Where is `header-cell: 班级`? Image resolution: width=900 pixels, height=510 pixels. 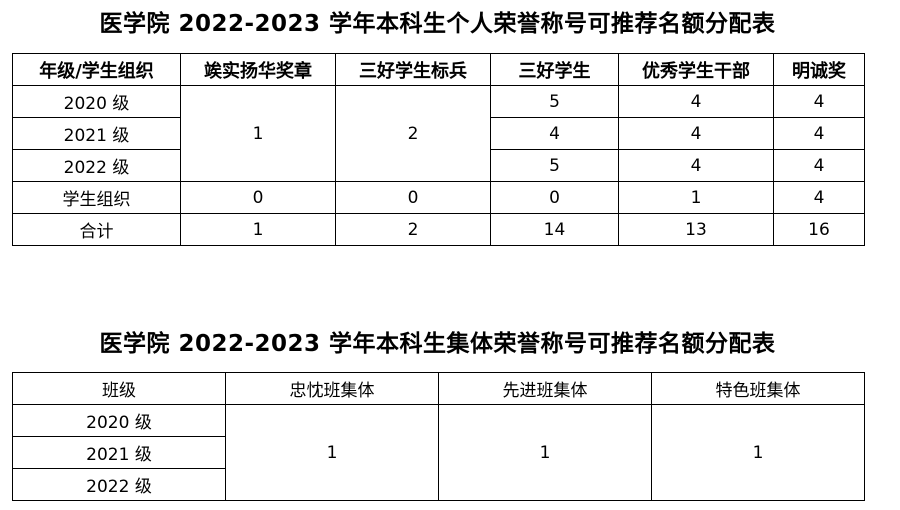
header-cell: 班级 is located at coordinates (119, 388).